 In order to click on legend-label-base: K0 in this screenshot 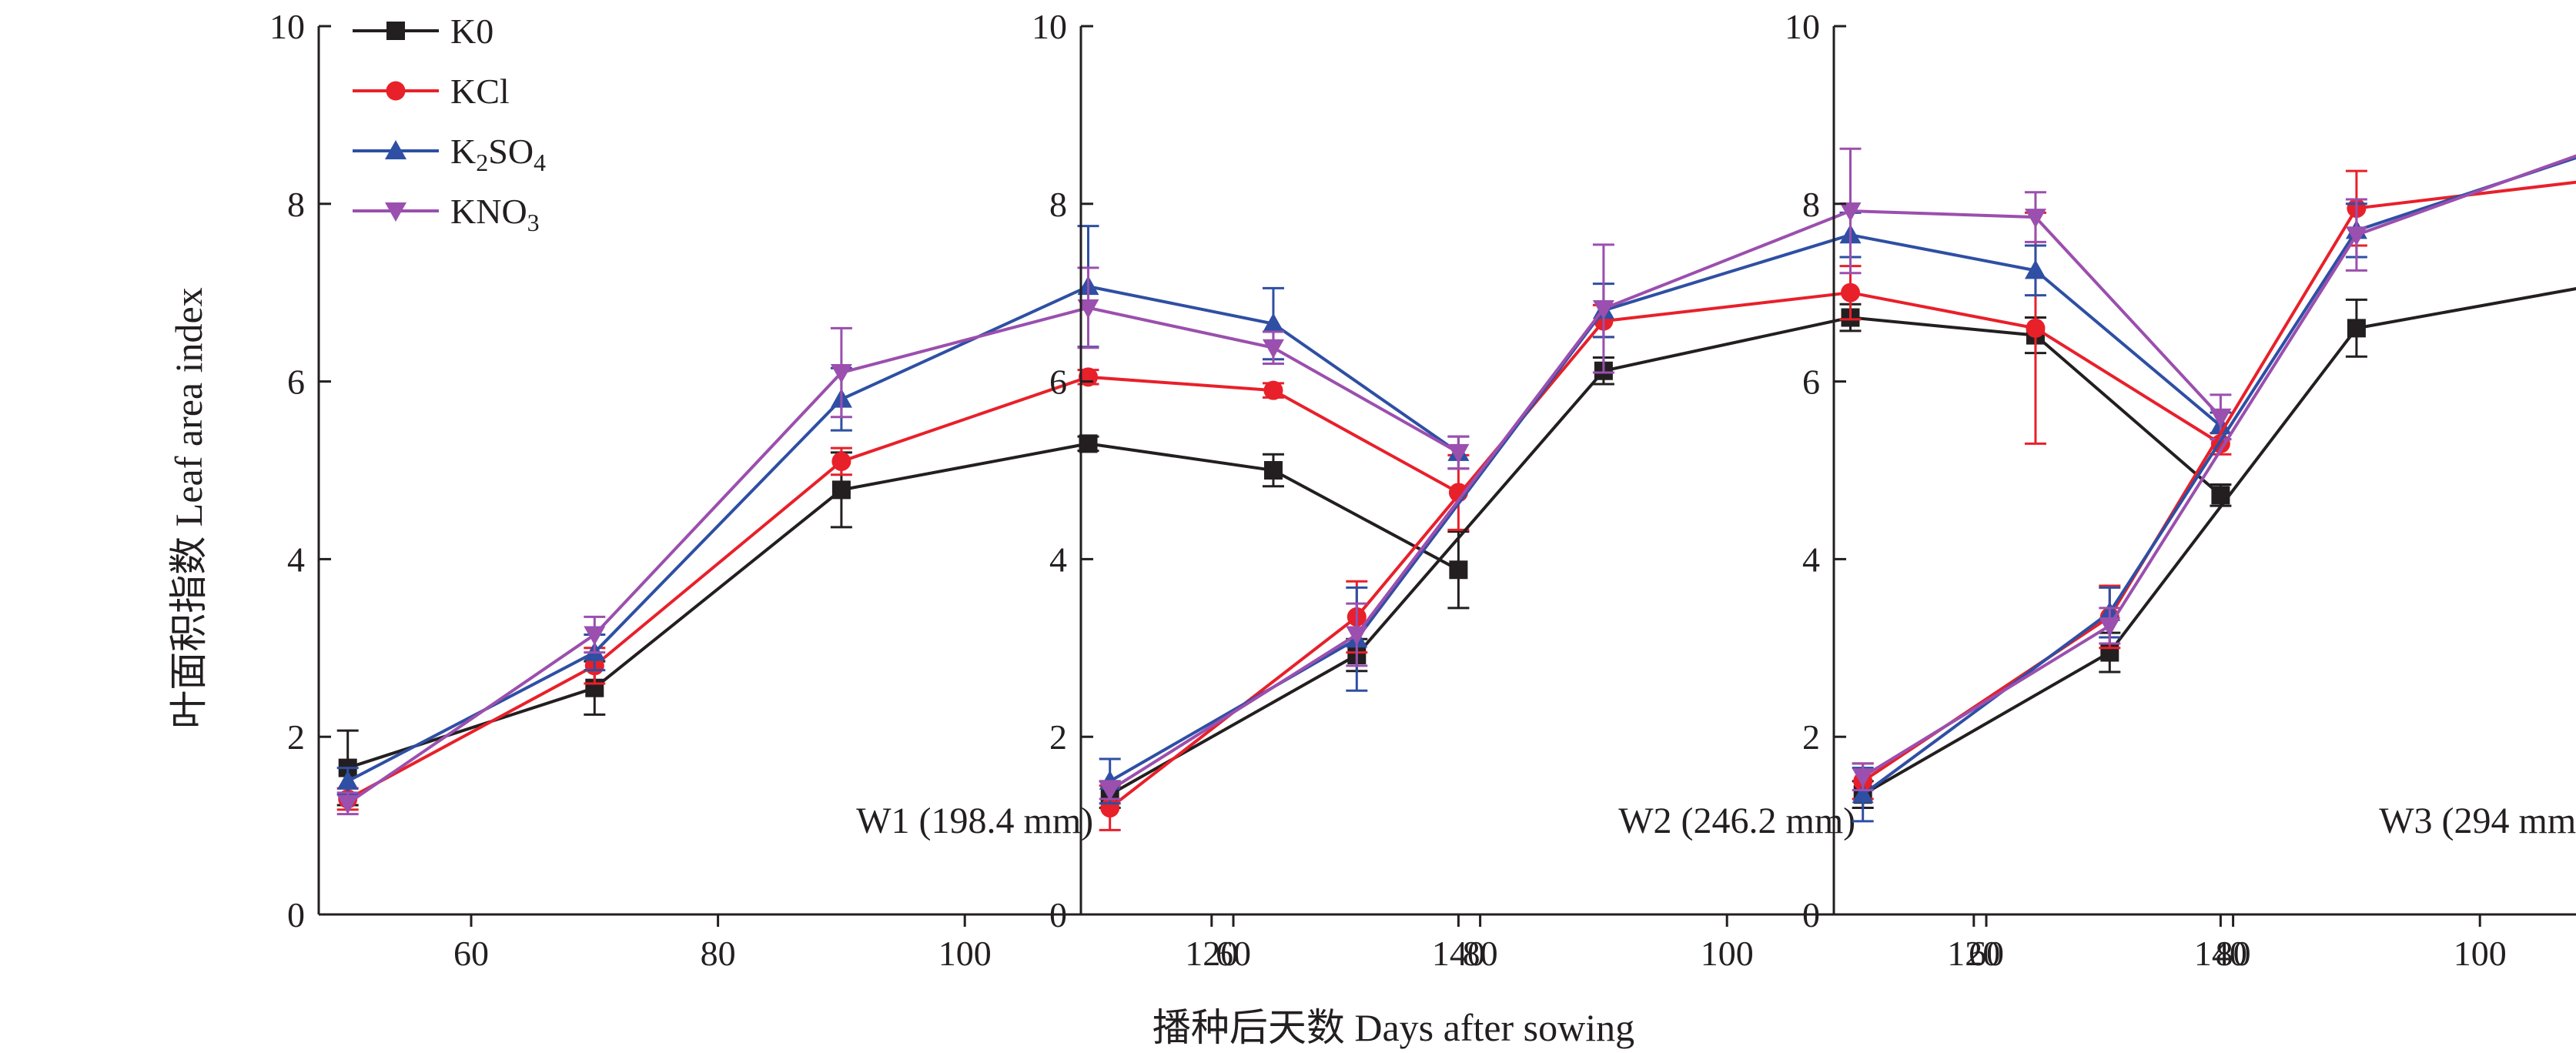, I will do `click(471, 32)`.